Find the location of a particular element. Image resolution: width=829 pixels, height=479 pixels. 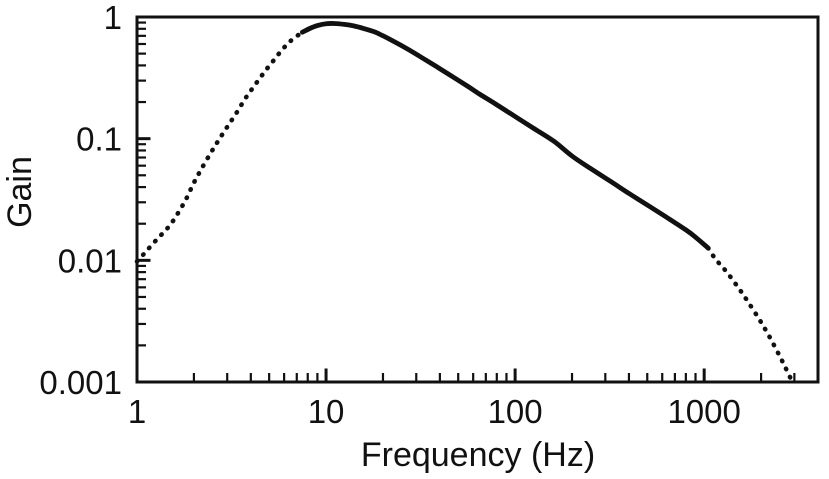

y-axis-ticks: 1 0.1 0.01 0.001 is located at coordinates (95, 200).